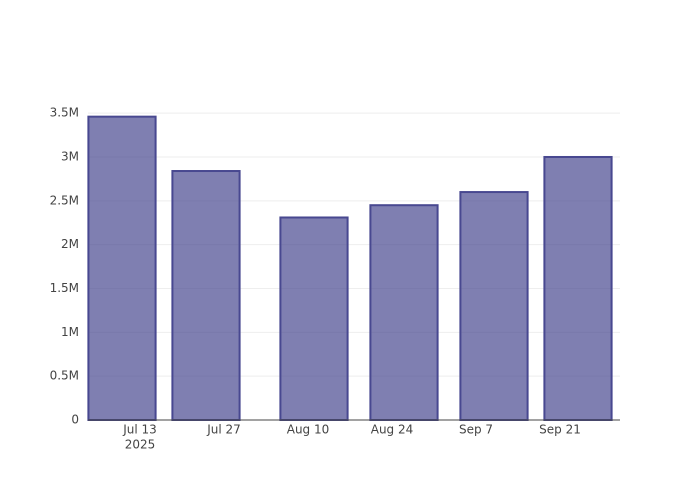 The width and height of the screenshot is (700, 500). What do you see at coordinates (70, 332) in the screenshot?
I see `y-tick-label: 1M` at bounding box center [70, 332].